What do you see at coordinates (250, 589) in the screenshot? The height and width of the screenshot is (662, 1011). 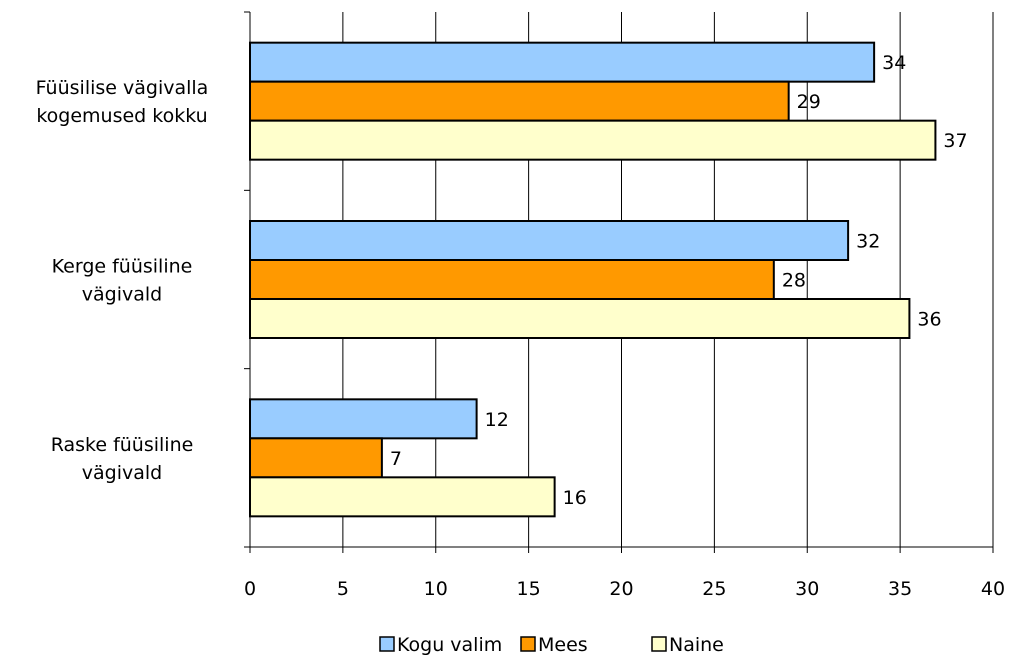 I see `x-tick-label: 0` at bounding box center [250, 589].